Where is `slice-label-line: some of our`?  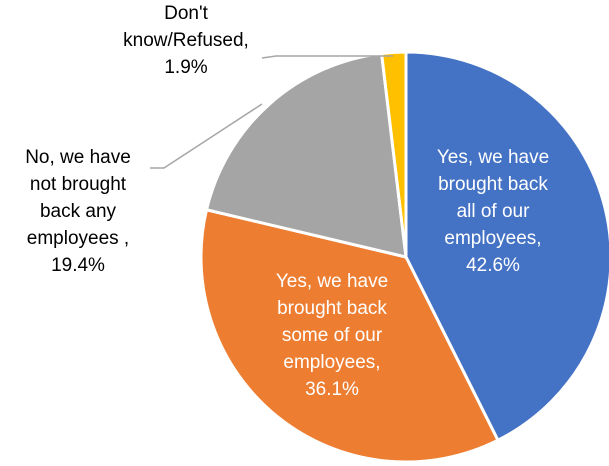
slice-label-line: some of our is located at coordinates (332, 335).